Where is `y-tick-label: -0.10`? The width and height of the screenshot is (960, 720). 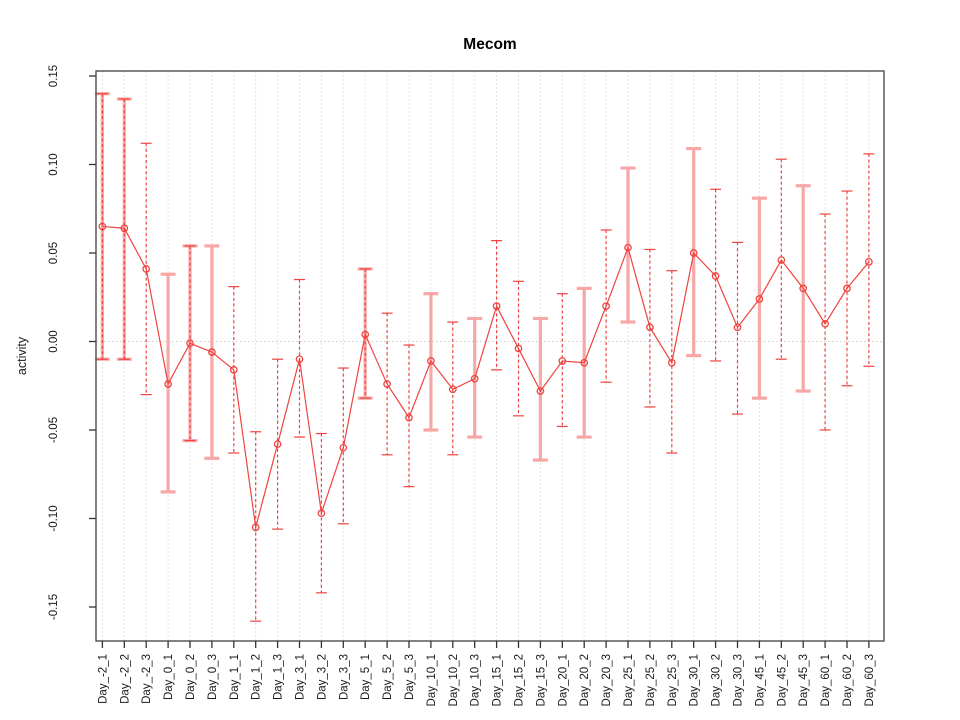
y-tick-label: -0.10 is located at coordinates (54, 518).